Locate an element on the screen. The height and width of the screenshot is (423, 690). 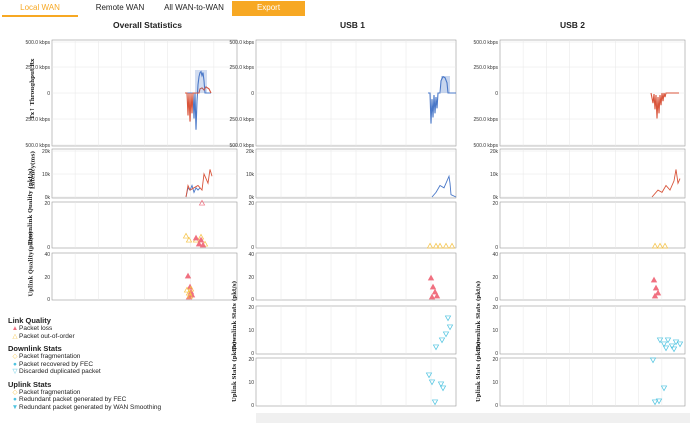
legend-downlink-fragmentation: ◇ Packet fragmentation is located at coordinates (46, 356).